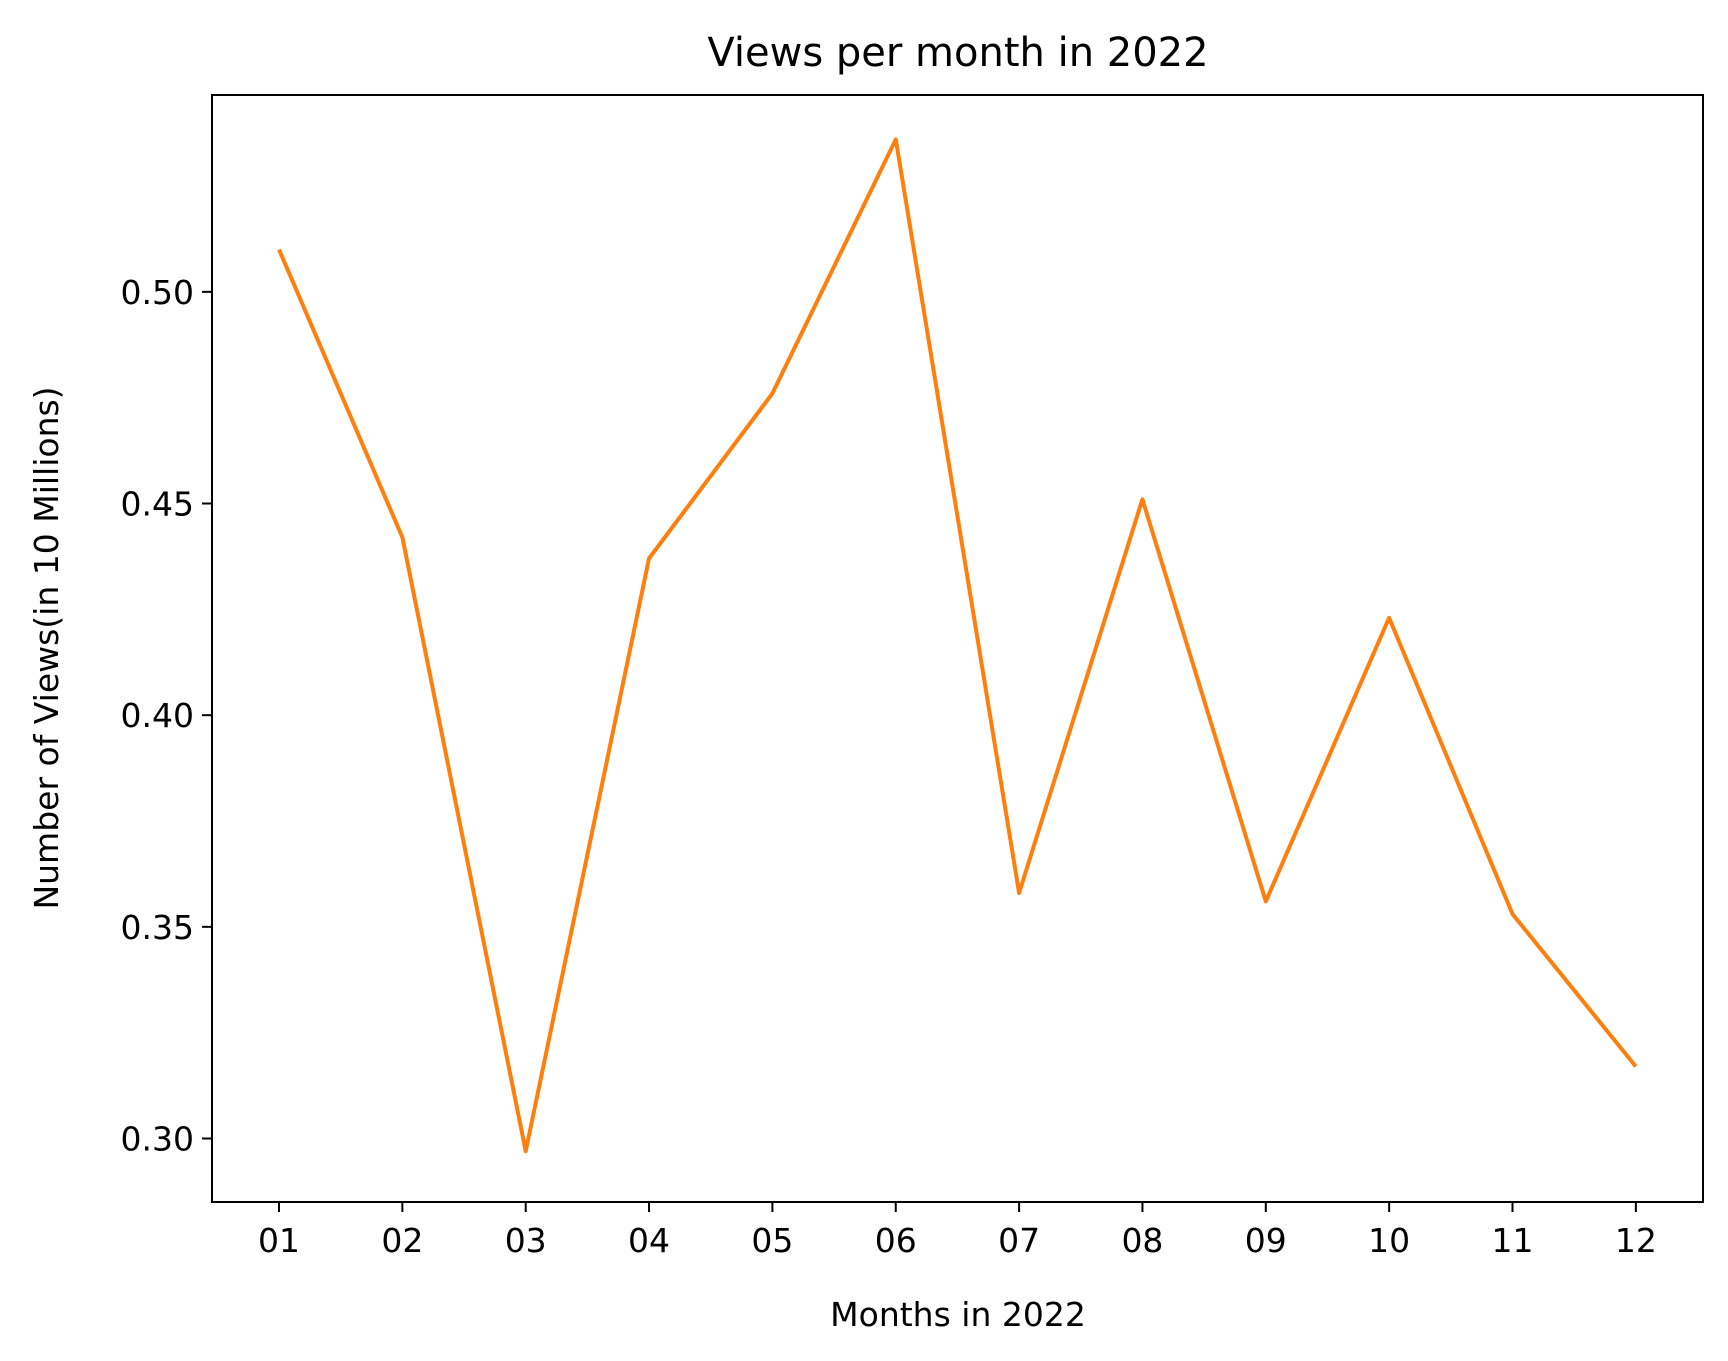 This screenshot has width=1728, height=1361. Describe the element at coordinates (1266, 1240) in the screenshot. I see `x-tick-label: 09` at that location.